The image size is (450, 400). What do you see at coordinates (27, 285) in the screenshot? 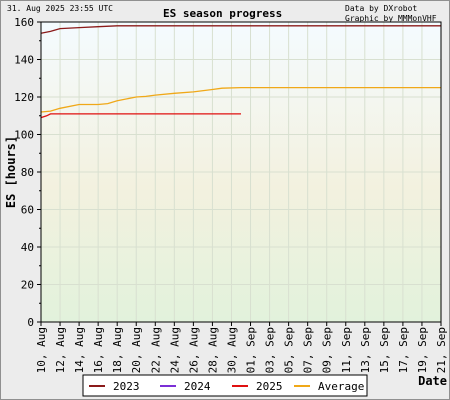
I see `y-tick-label: 20` at bounding box center [27, 285].